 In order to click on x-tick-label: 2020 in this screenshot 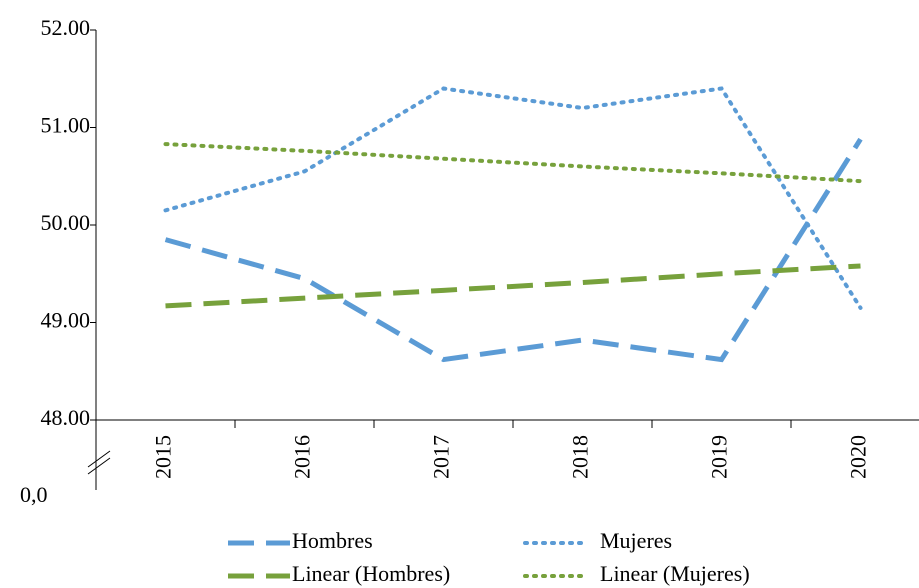, I will do `click(858, 457)`.